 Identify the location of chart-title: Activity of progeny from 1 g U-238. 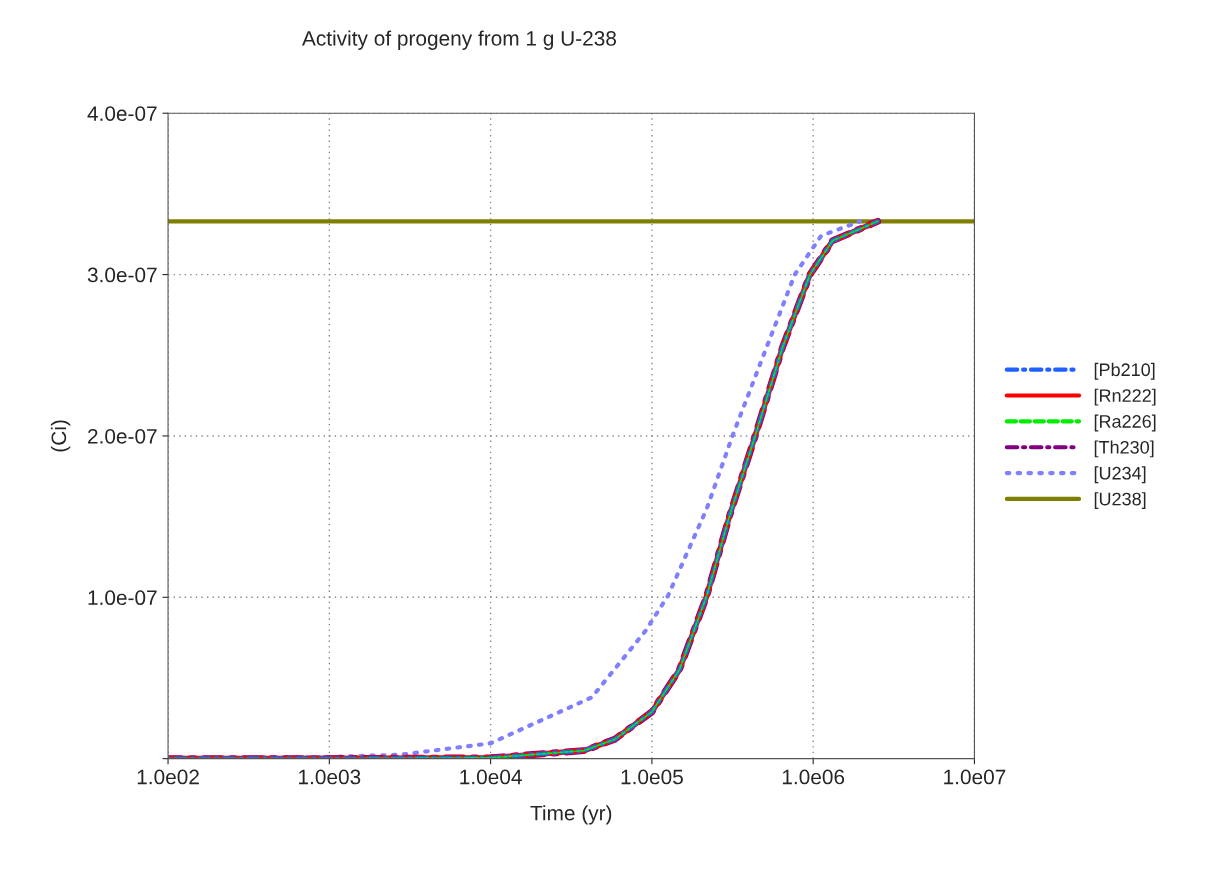
(459, 40).